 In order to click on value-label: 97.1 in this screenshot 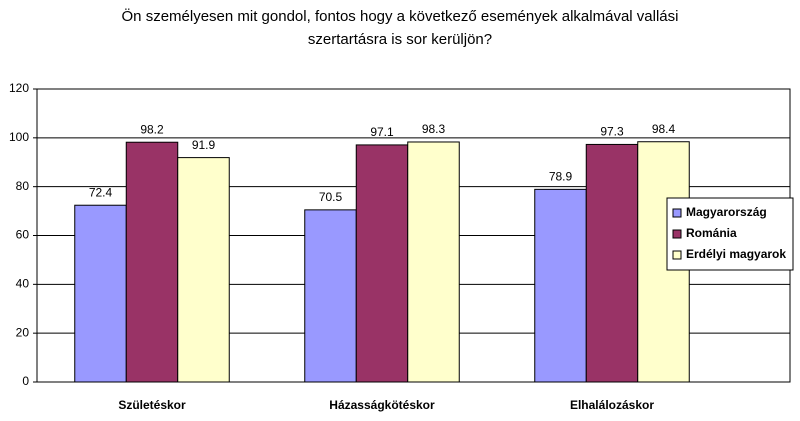, I will do `click(382, 132)`.